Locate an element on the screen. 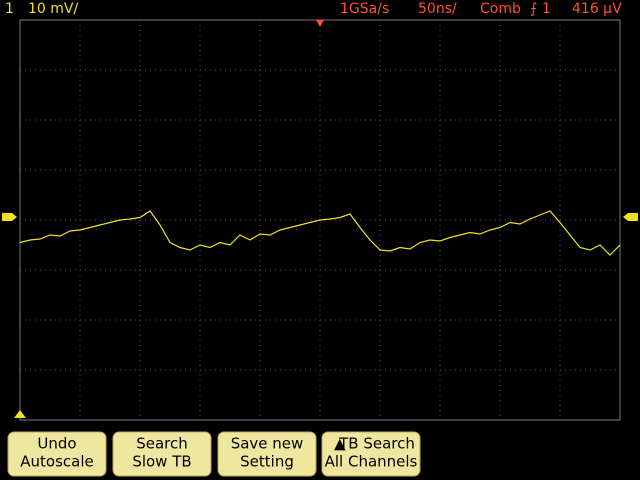 The image size is (640, 480). softkey-label: Search is located at coordinates (162, 444).